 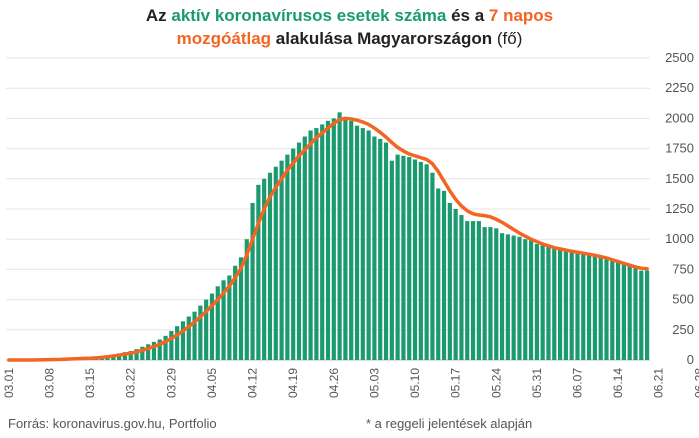 What do you see at coordinates (537, 383) in the screenshot?
I see `x-tick-label: 05.31` at bounding box center [537, 383].